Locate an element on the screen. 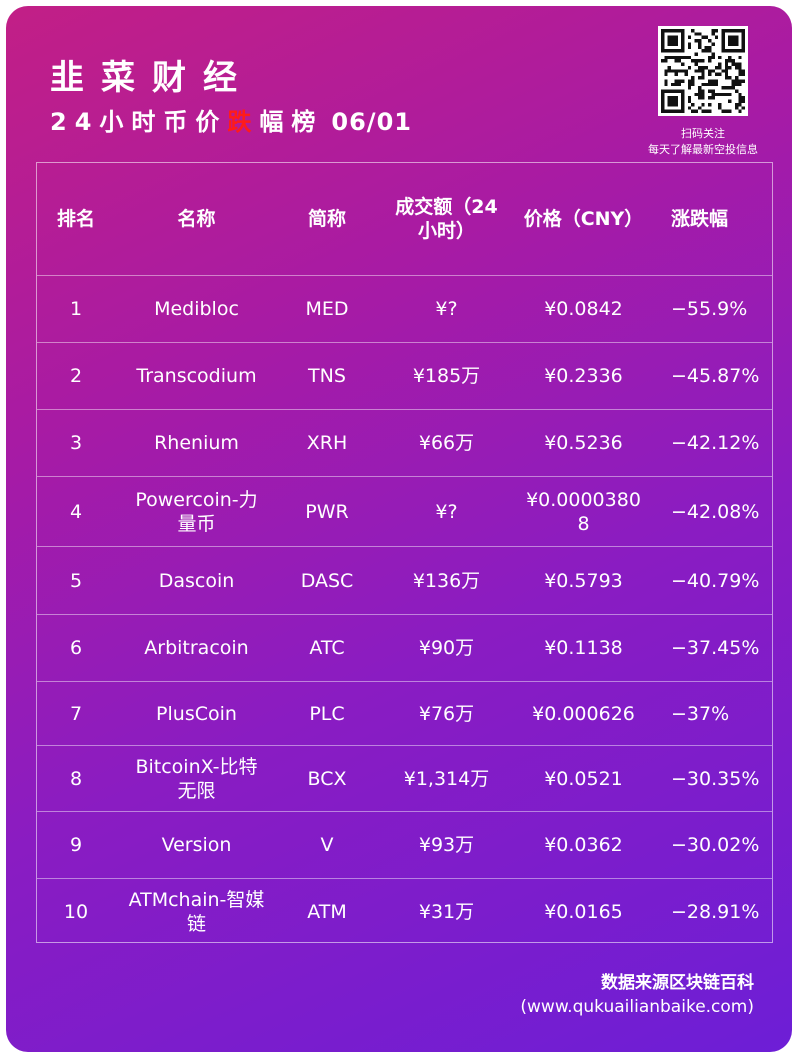 This screenshot has width=800, height=1060. rank-cell: 5 is located at coordinates (76, 580).